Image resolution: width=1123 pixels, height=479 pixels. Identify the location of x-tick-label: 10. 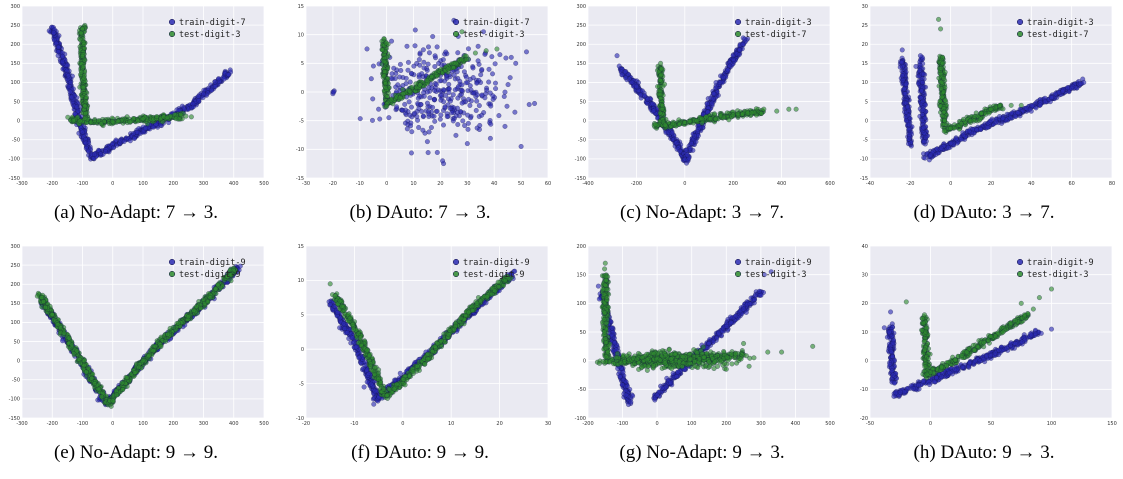
(413, 184).